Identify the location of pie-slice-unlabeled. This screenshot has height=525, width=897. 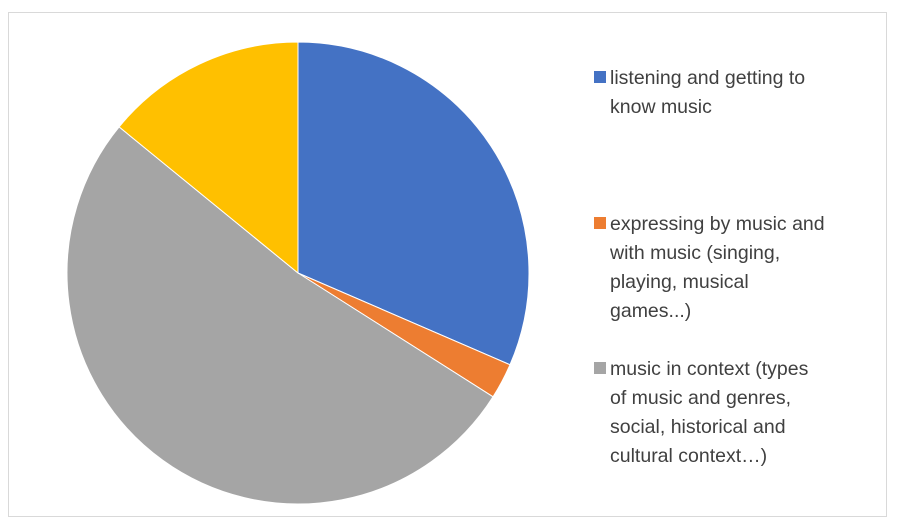
(208, 158).